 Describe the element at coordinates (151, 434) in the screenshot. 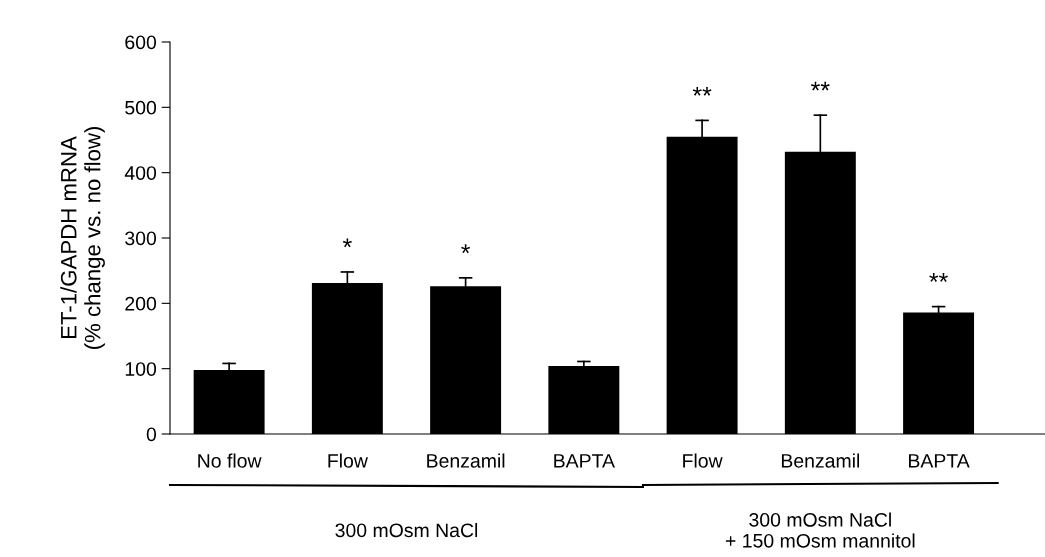

I see `y-tick-label: 0` at that location.